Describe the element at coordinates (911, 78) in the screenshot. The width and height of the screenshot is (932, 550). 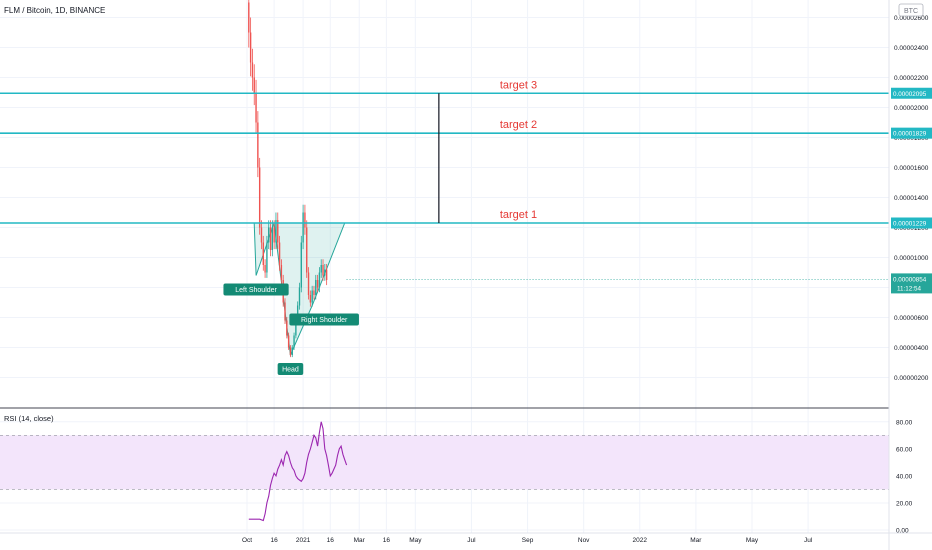
I see `price-tick-label: 0.00002200` at that location.